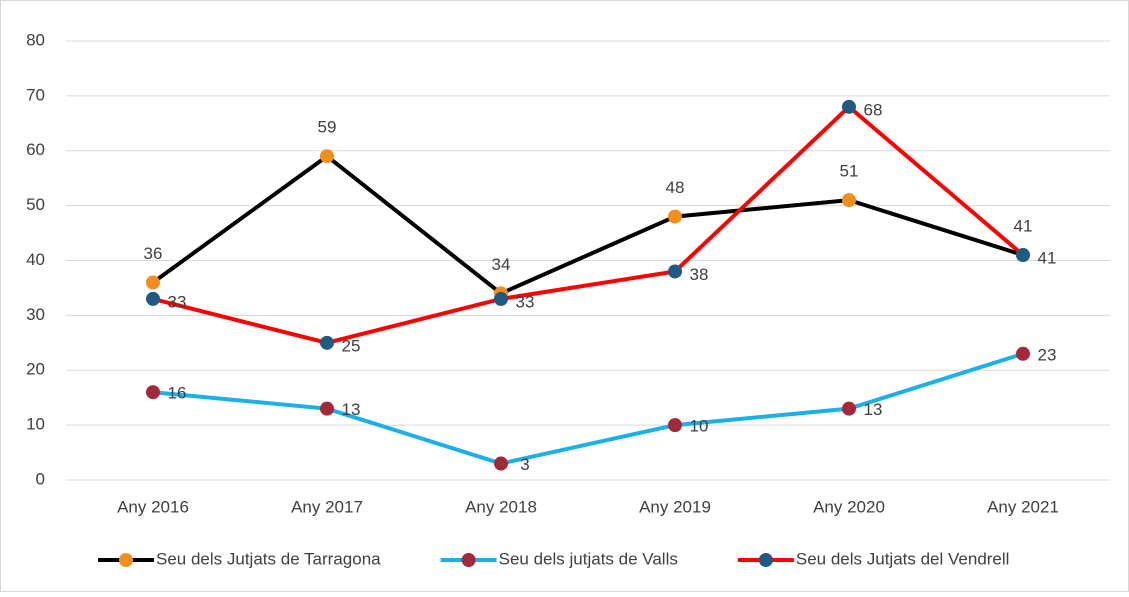  What do you see at coordinates (699, 274) in the screenshot?
I see `data-label: 38` at bounding box center [699, 274].